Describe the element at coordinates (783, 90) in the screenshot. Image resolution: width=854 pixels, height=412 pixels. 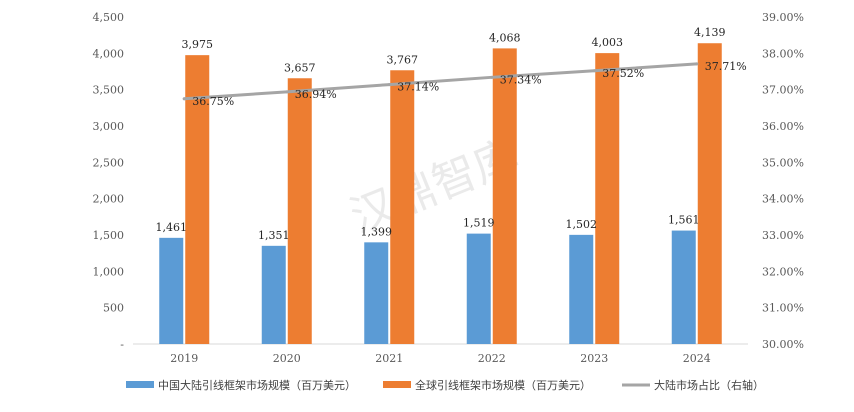
I see `y-right-tick-label: 37.00%` at that location.